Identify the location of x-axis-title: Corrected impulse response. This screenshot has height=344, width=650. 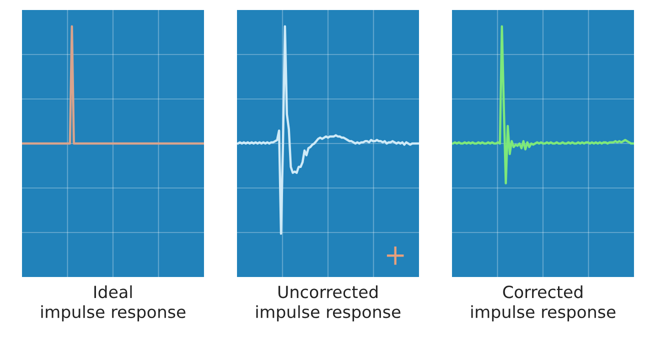
(543, 303).